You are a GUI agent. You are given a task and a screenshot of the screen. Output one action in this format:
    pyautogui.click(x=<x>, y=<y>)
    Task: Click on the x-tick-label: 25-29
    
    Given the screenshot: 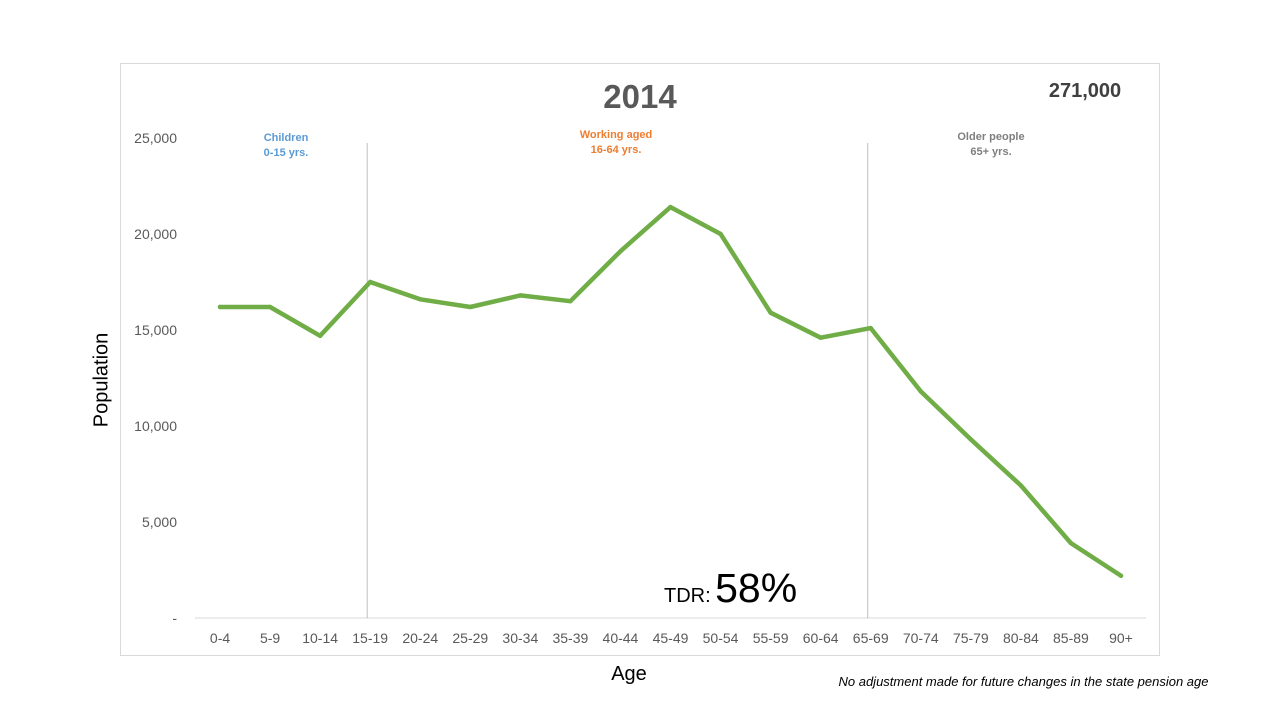 What is the action you would take?
    pyautogui.click(x=470, y=638)
    